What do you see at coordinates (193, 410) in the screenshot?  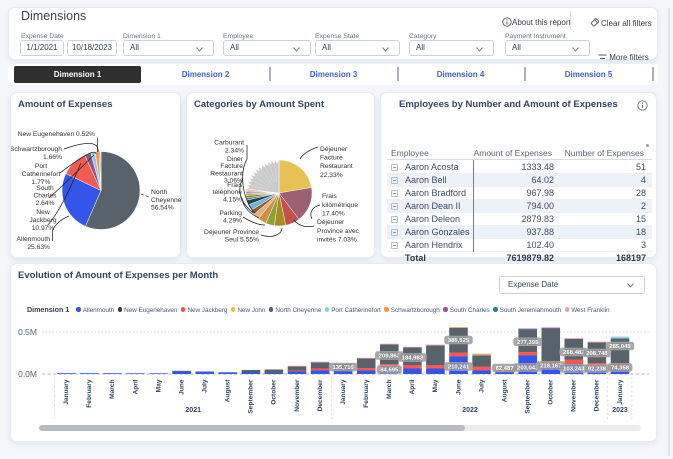 I see `svg-text: 2021` at bounding box center [193, 410].